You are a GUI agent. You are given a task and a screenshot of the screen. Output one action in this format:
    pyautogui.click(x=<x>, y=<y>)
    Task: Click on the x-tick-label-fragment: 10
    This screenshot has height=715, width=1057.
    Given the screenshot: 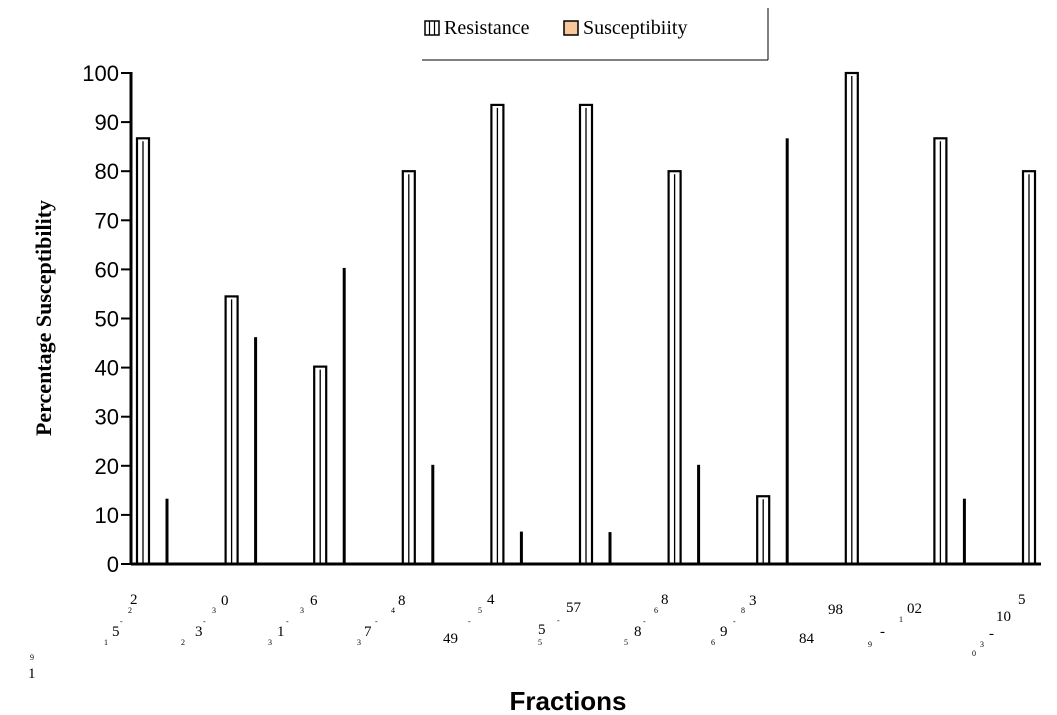 What is the action you would take?
    pyautogui.click(x=1003, y=617)
    